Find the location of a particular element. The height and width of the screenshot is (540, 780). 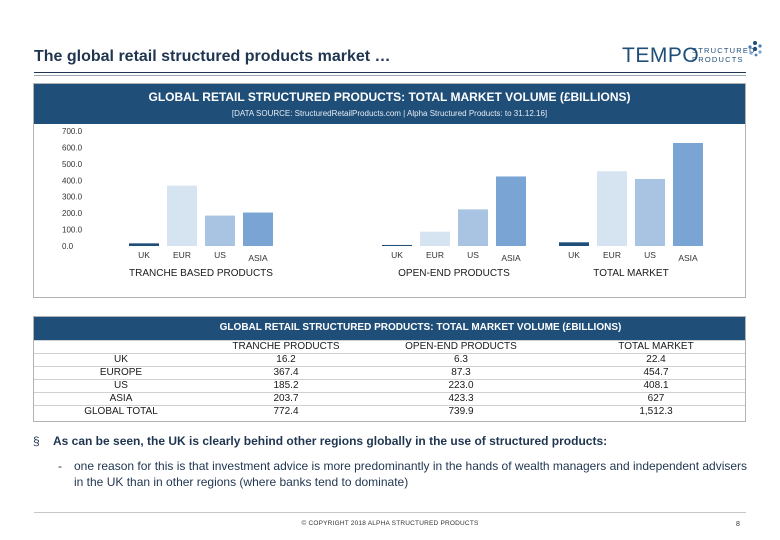

row-label: ASIA is located at coordinates (121, 398).